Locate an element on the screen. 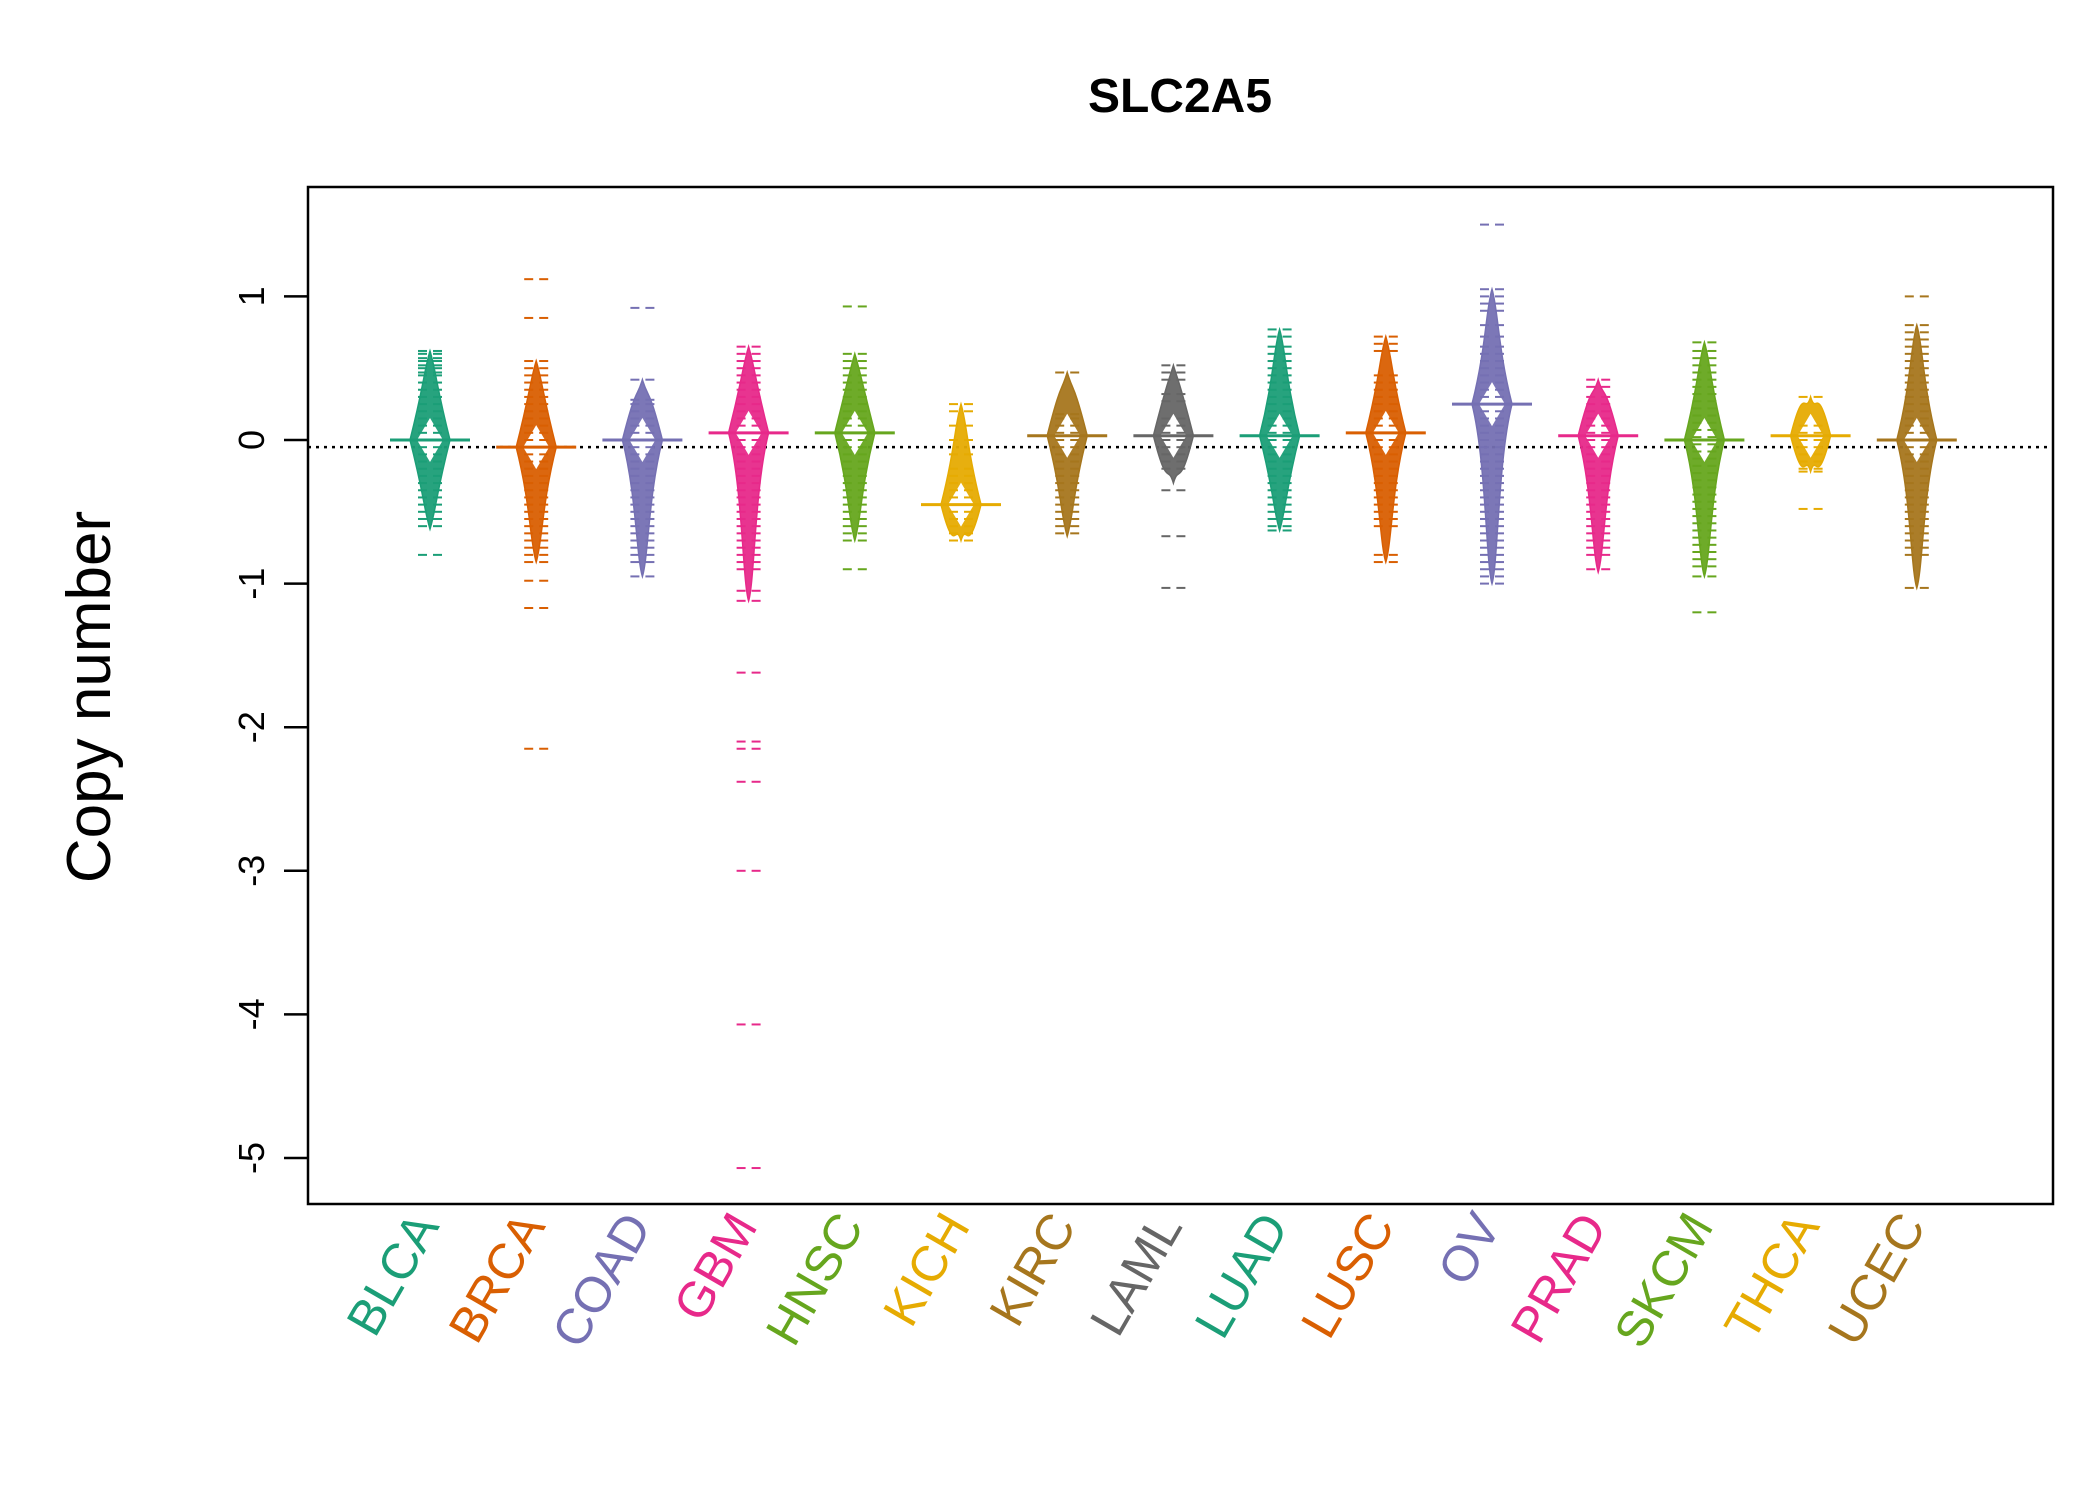 The width and height of the screenshot is (2100, 1500). category-label-luad: LUAD is located at coordinates (1241, 1276).